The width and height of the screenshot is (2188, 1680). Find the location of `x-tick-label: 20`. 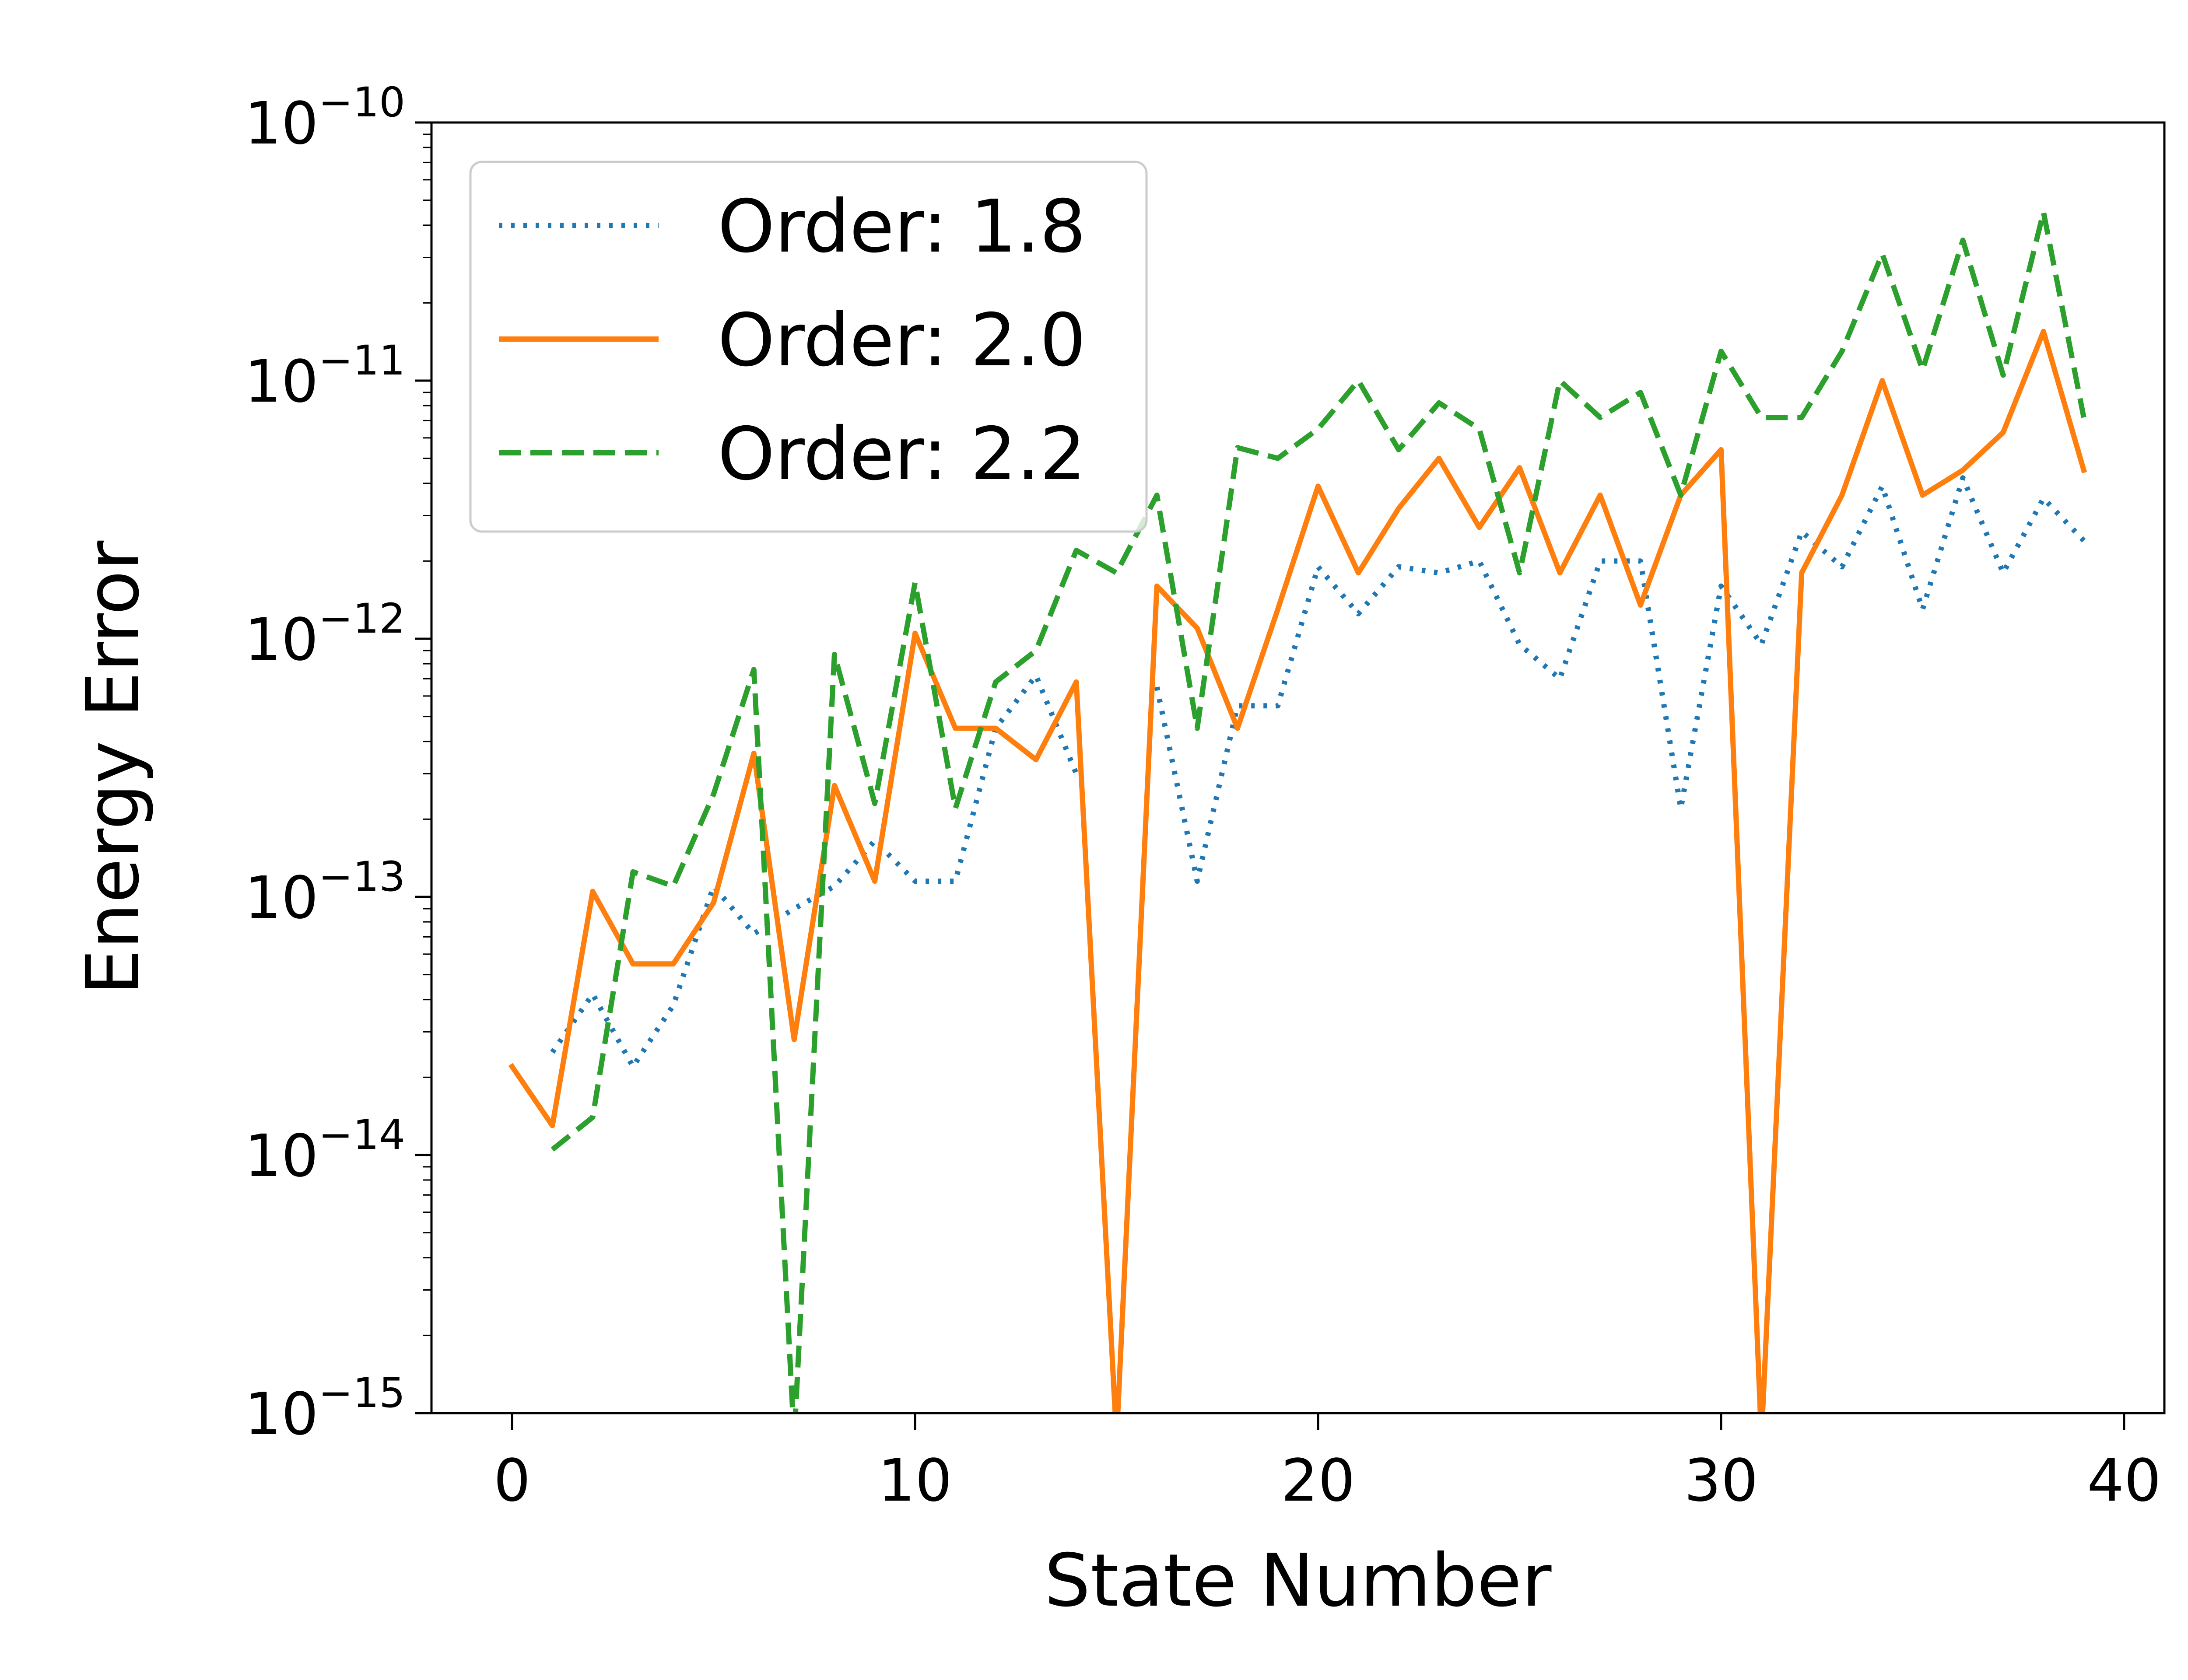

x-tick-label: 20 is located at coordinates (1318, 1481).